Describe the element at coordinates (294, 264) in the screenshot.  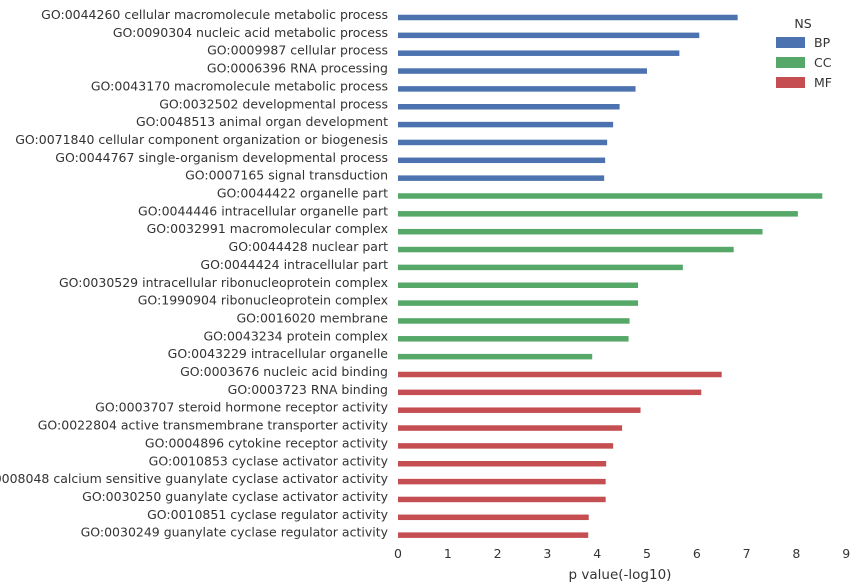
I see `category-label: GO:0044424 intracellular part` at that location.